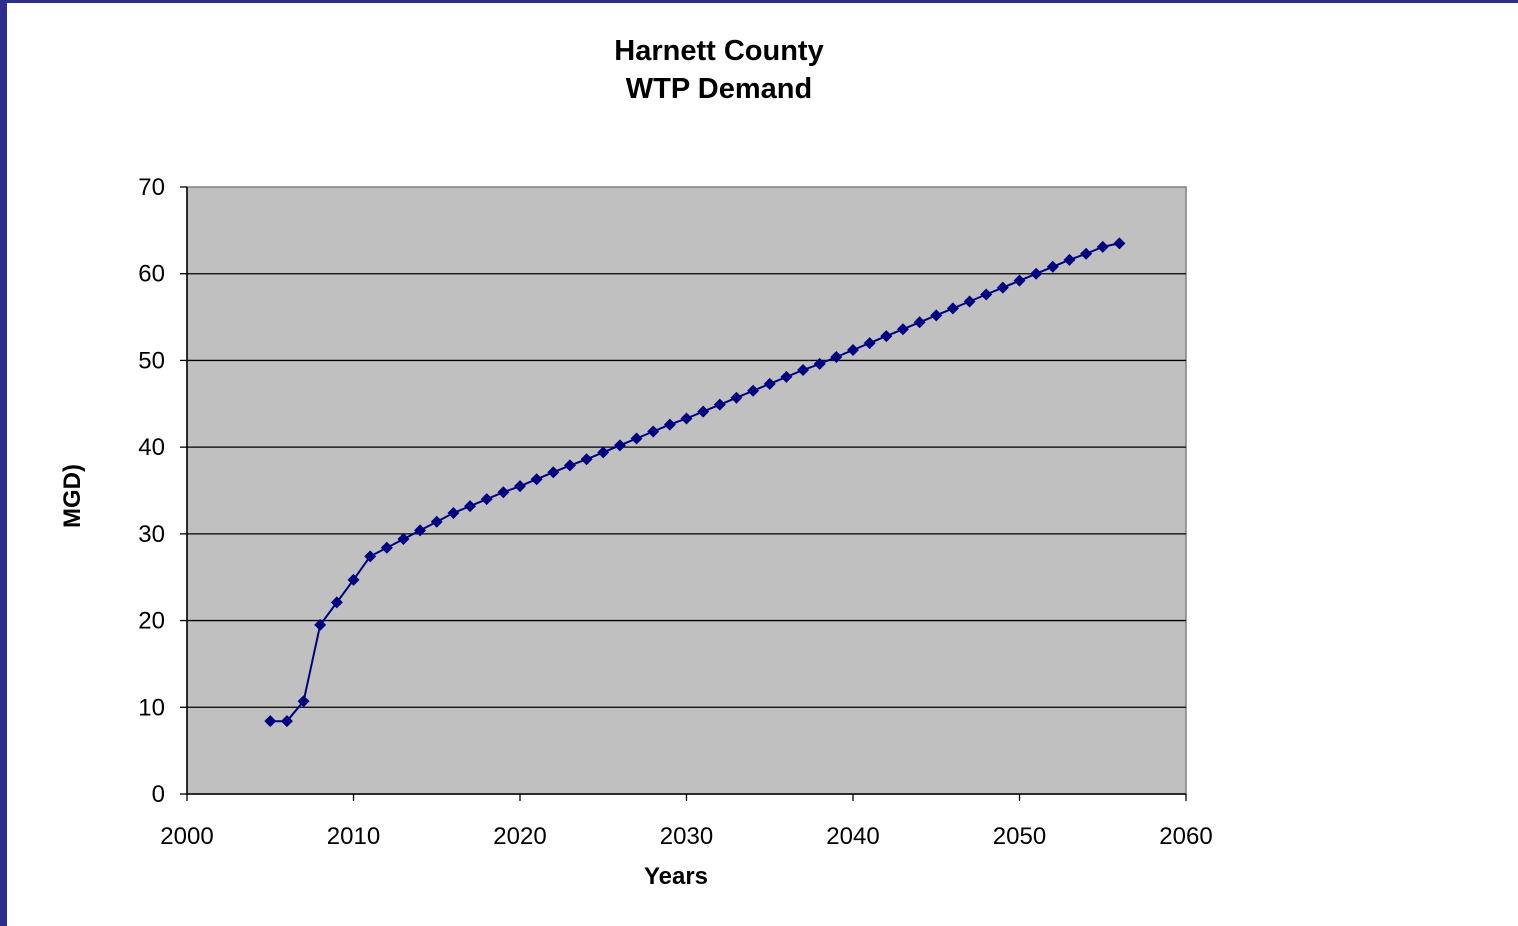 The image size is (1518, 926). What do you see at coordinates (151, 621) in the screenshot?
I see `y-tick-label: 20` at bounding box center [151, 621].